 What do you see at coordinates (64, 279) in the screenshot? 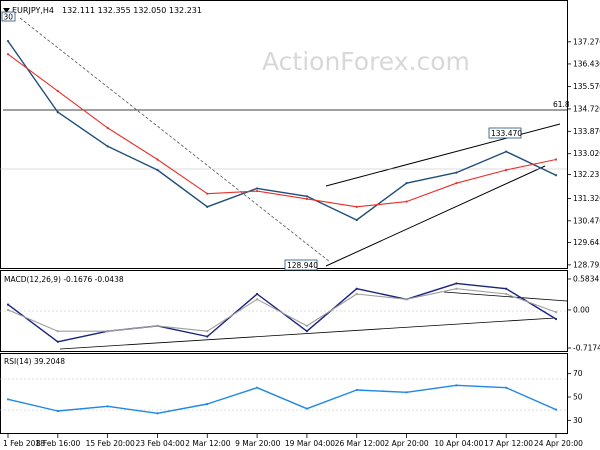
I see `macd-title: MACD(12,26,9) -0.1676 -0.0438` at bounding box center [64, 279].